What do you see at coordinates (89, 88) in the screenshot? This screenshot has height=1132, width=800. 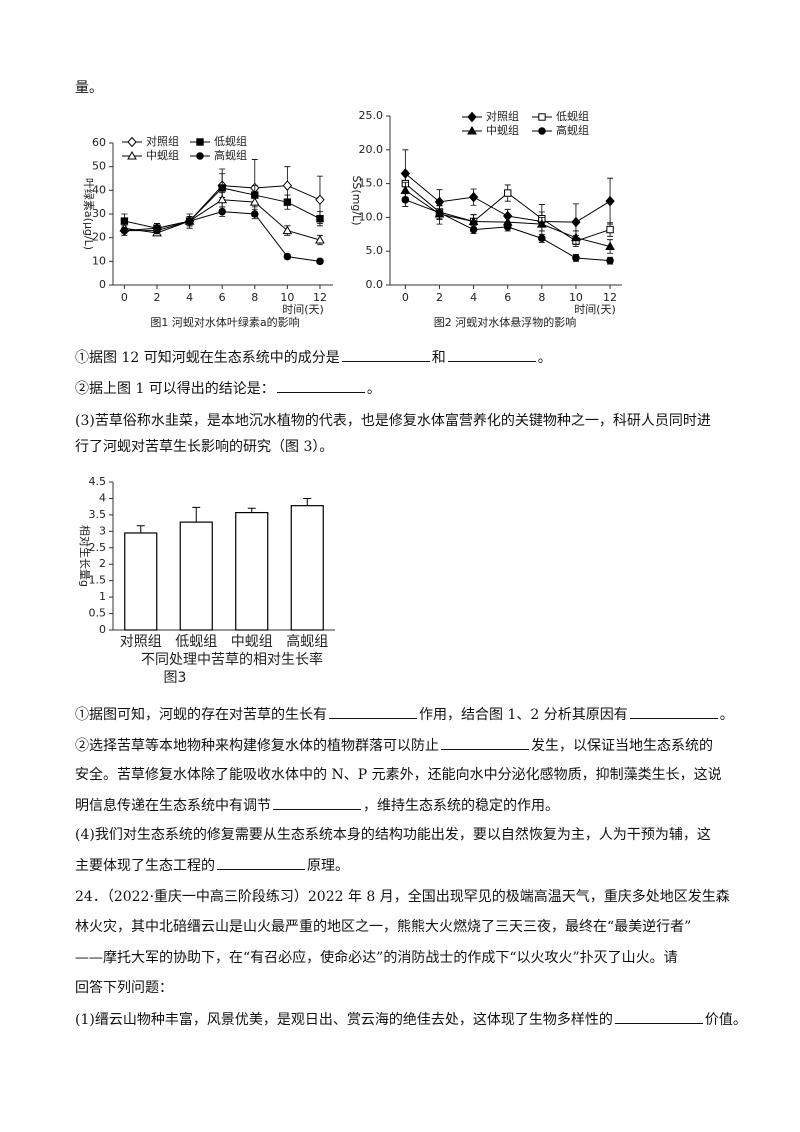 I see `text: 量。` at bounding box center [89, 88].